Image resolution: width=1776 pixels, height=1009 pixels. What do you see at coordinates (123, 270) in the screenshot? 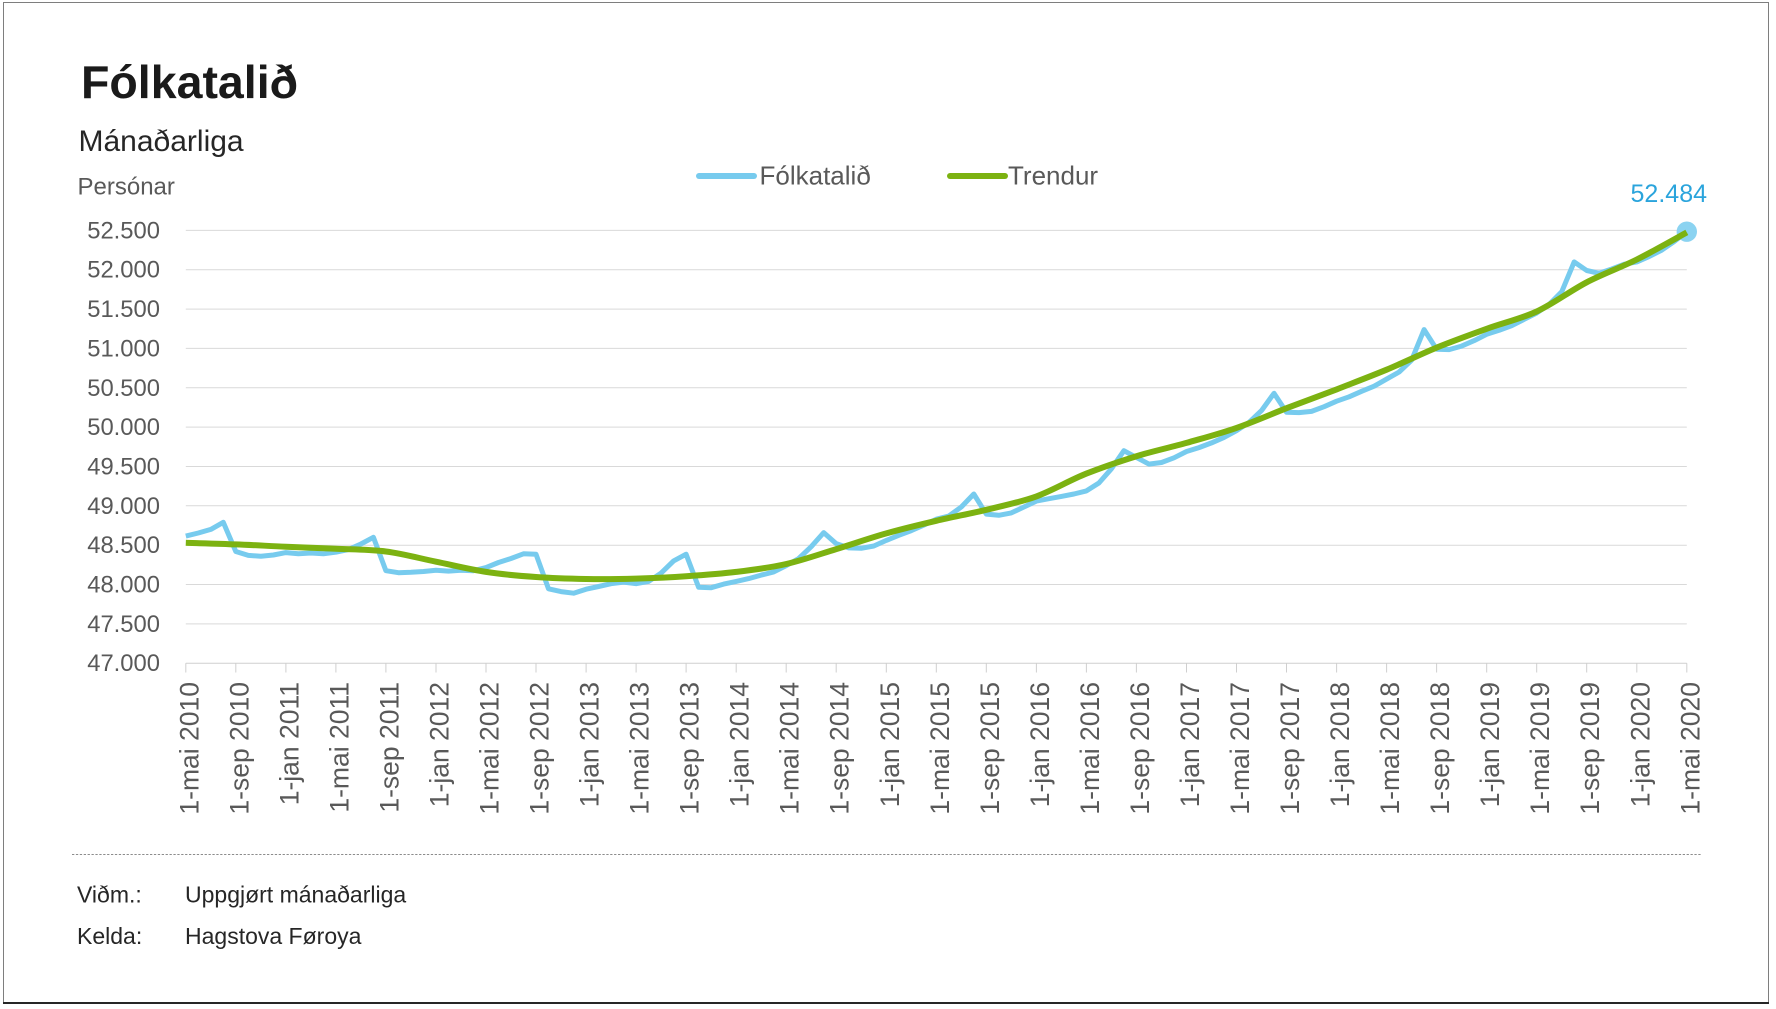
I see `svg-text: 52.000` at bounding box center [123, 270].